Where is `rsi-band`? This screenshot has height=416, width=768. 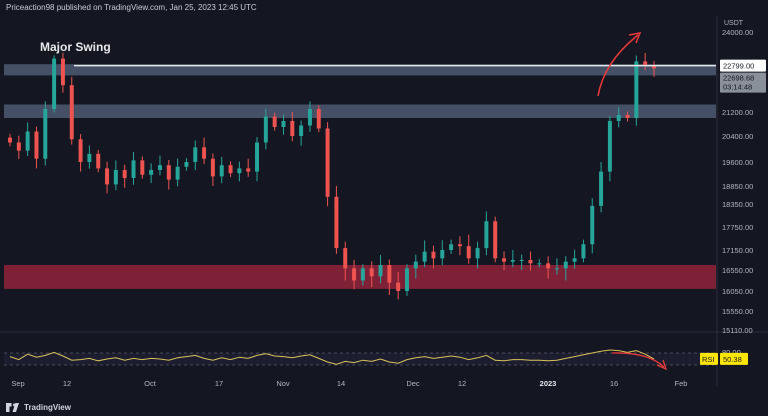
rsi-band is located at coordinates (360, 359).